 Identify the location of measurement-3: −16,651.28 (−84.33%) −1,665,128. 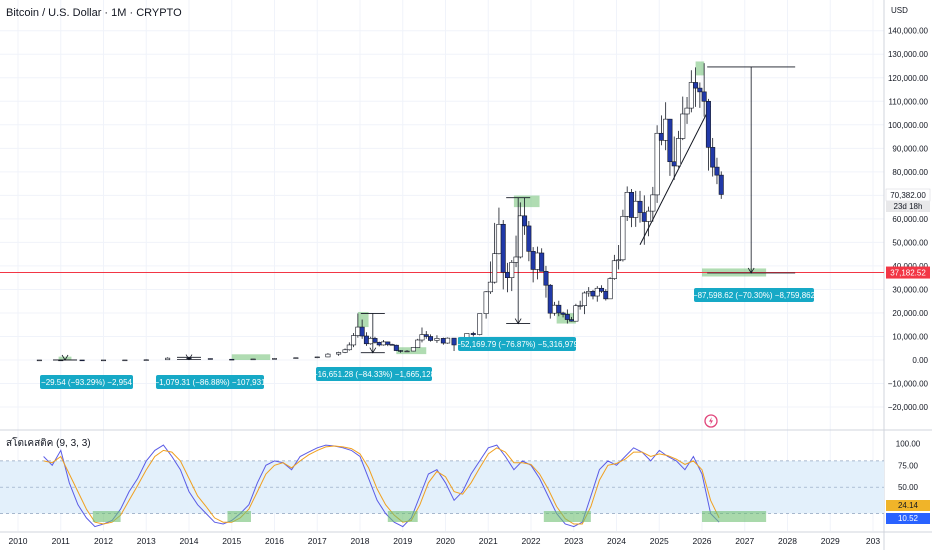
(374, 347).